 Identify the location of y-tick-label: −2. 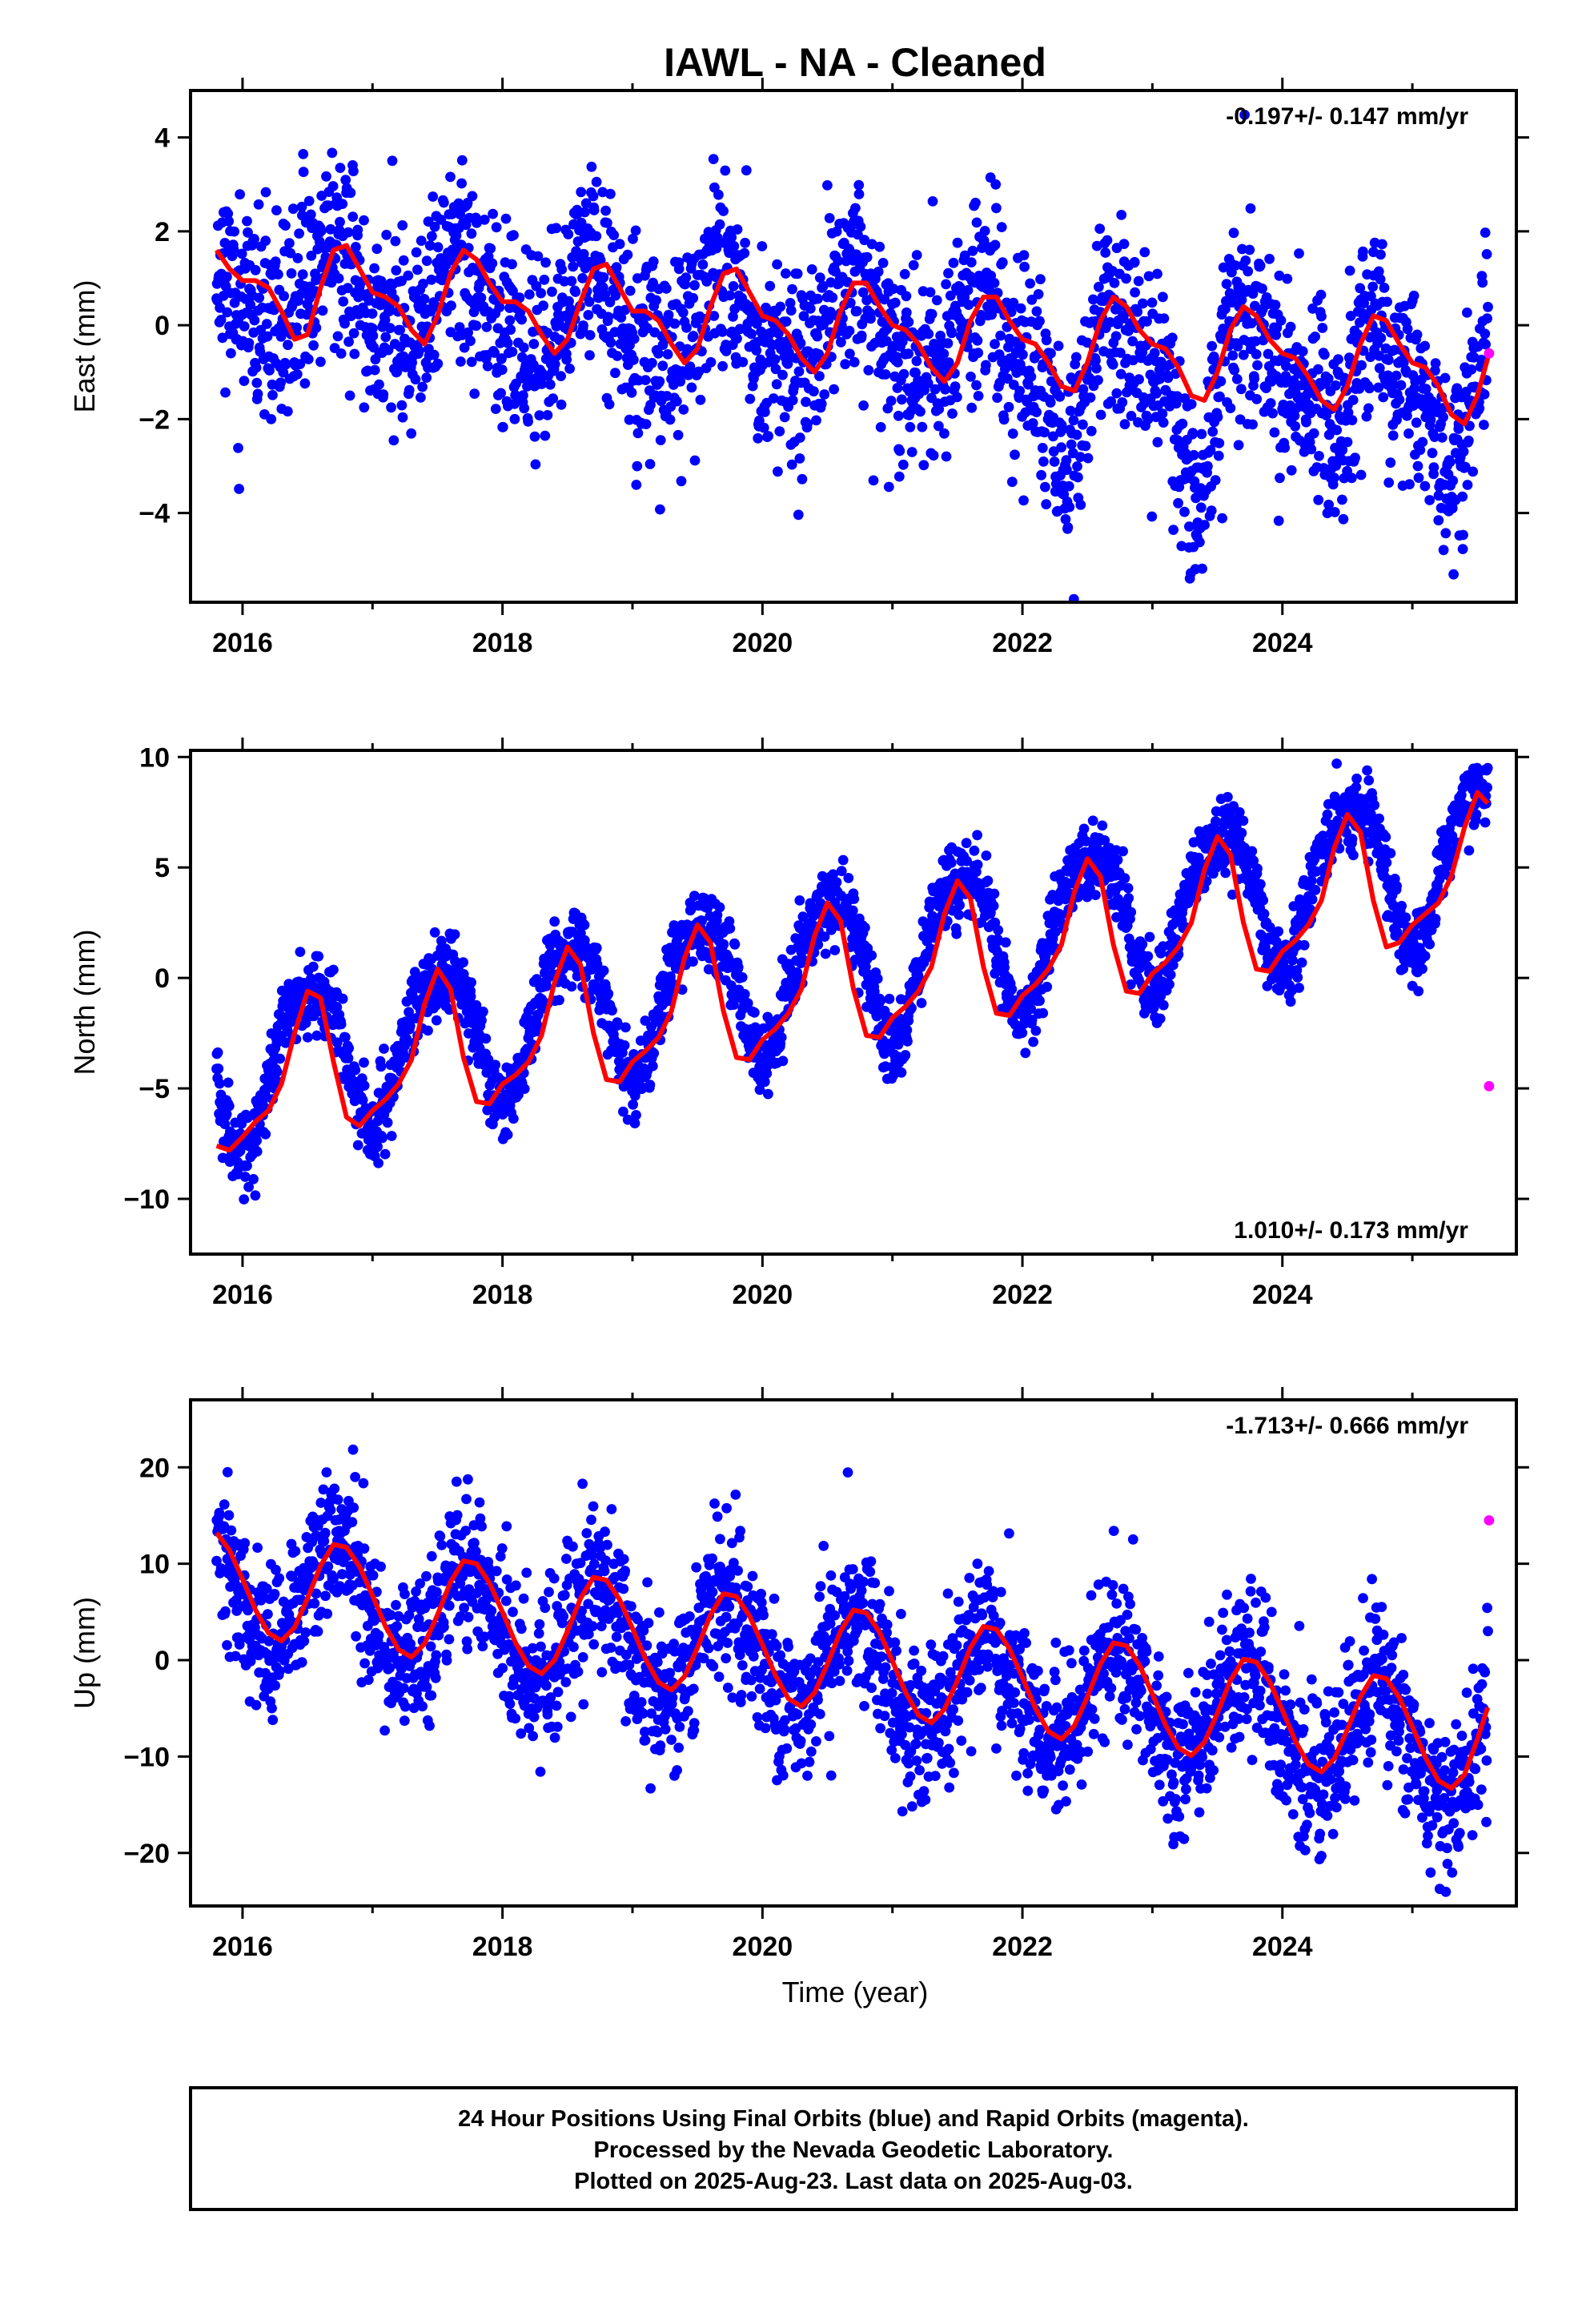
(154, 419).